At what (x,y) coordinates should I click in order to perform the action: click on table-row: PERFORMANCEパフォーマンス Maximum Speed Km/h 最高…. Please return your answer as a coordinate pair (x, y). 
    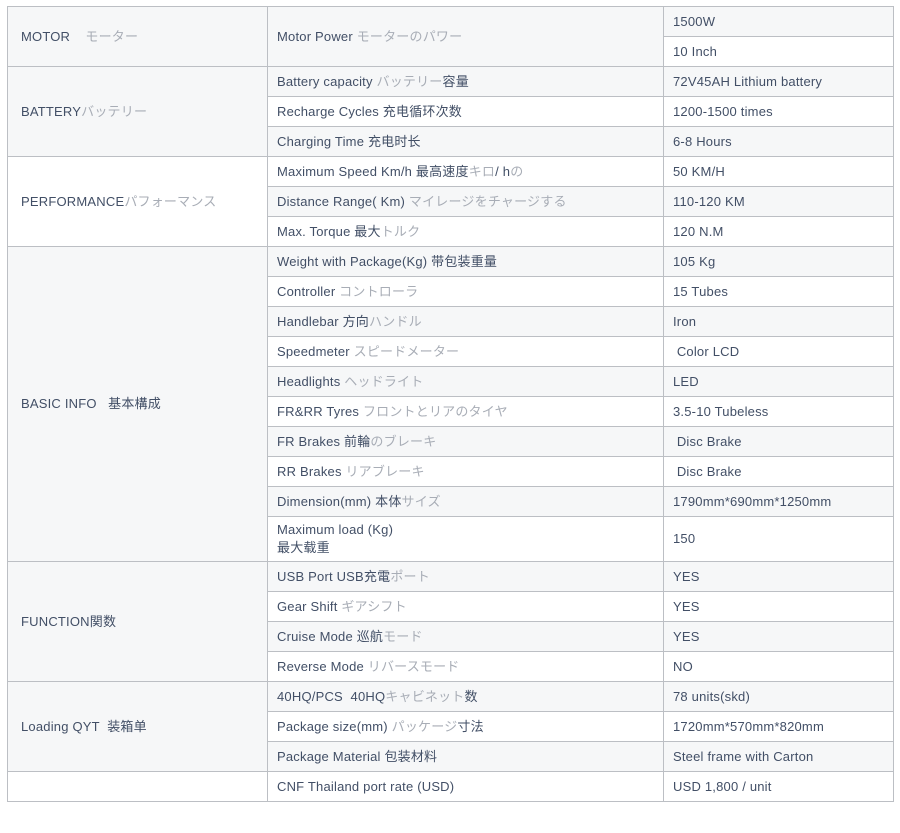
    Looking at the image, I should click on (450, 201).